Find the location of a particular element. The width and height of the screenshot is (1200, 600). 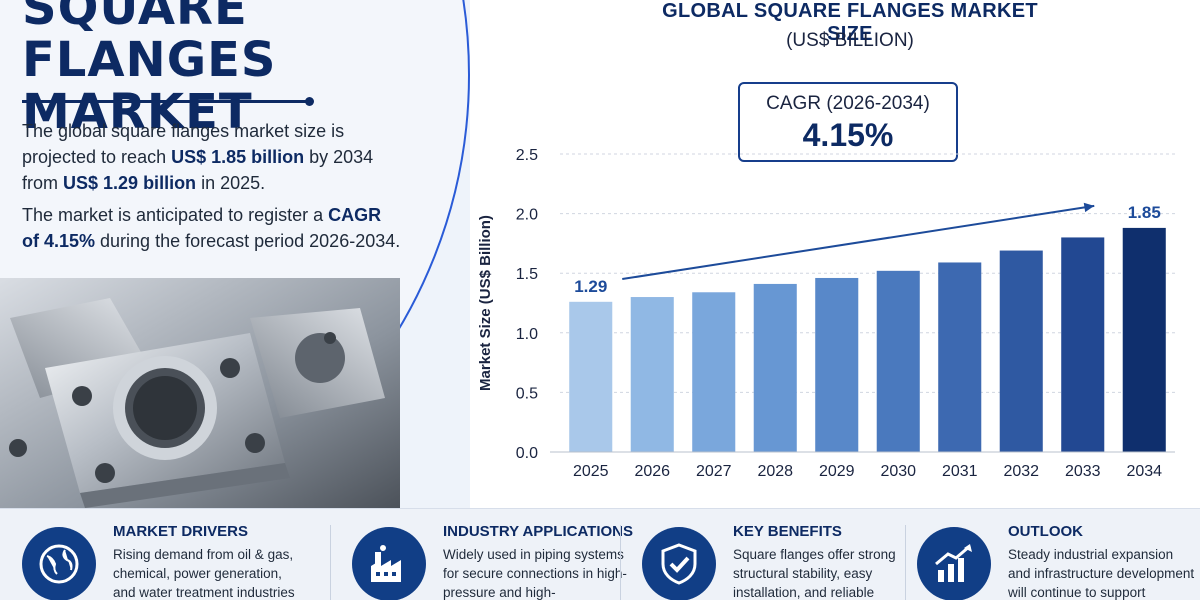

growth-chart-icon is located at coordinates (953, 563).